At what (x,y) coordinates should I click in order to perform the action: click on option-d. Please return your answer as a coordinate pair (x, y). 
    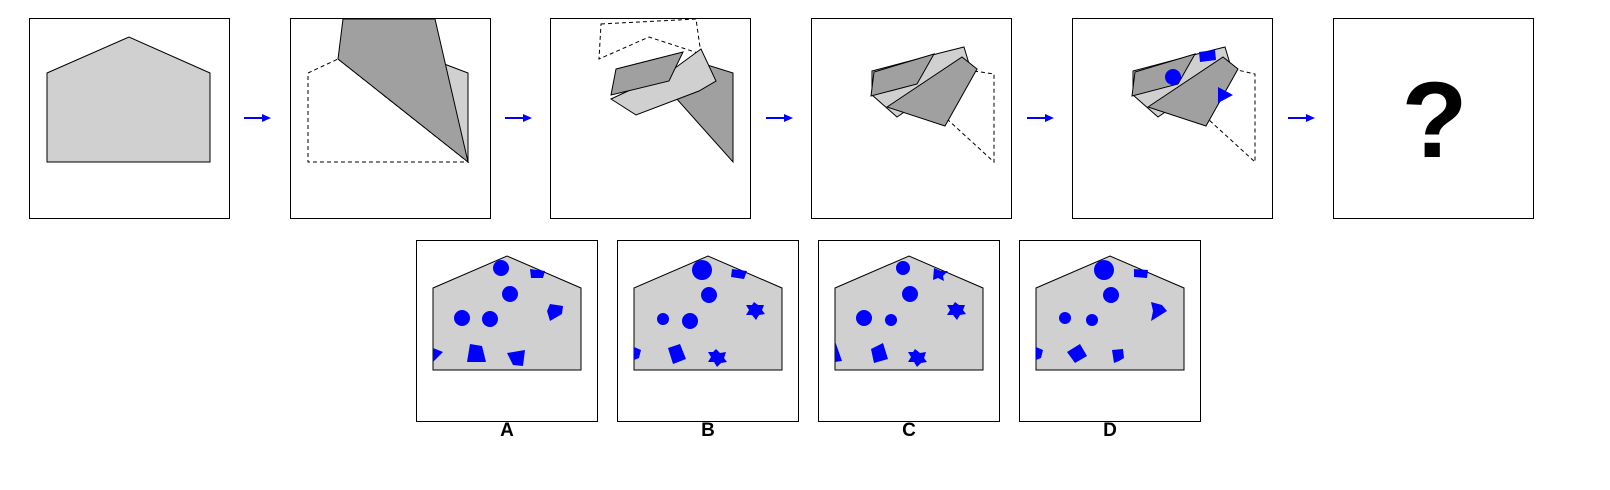
    Looking at the image, I should click on (1110, 331).